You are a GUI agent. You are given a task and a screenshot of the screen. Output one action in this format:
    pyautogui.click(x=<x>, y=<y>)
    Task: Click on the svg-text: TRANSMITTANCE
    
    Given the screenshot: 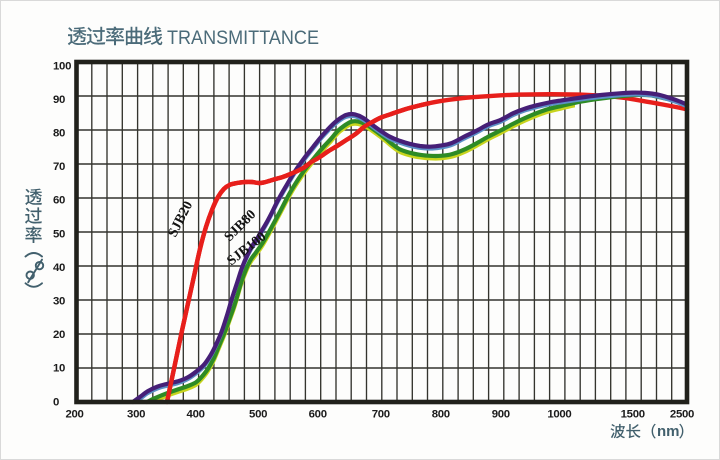 What is the action you would take?
    pyautogui.click(x=243, y=38)
    